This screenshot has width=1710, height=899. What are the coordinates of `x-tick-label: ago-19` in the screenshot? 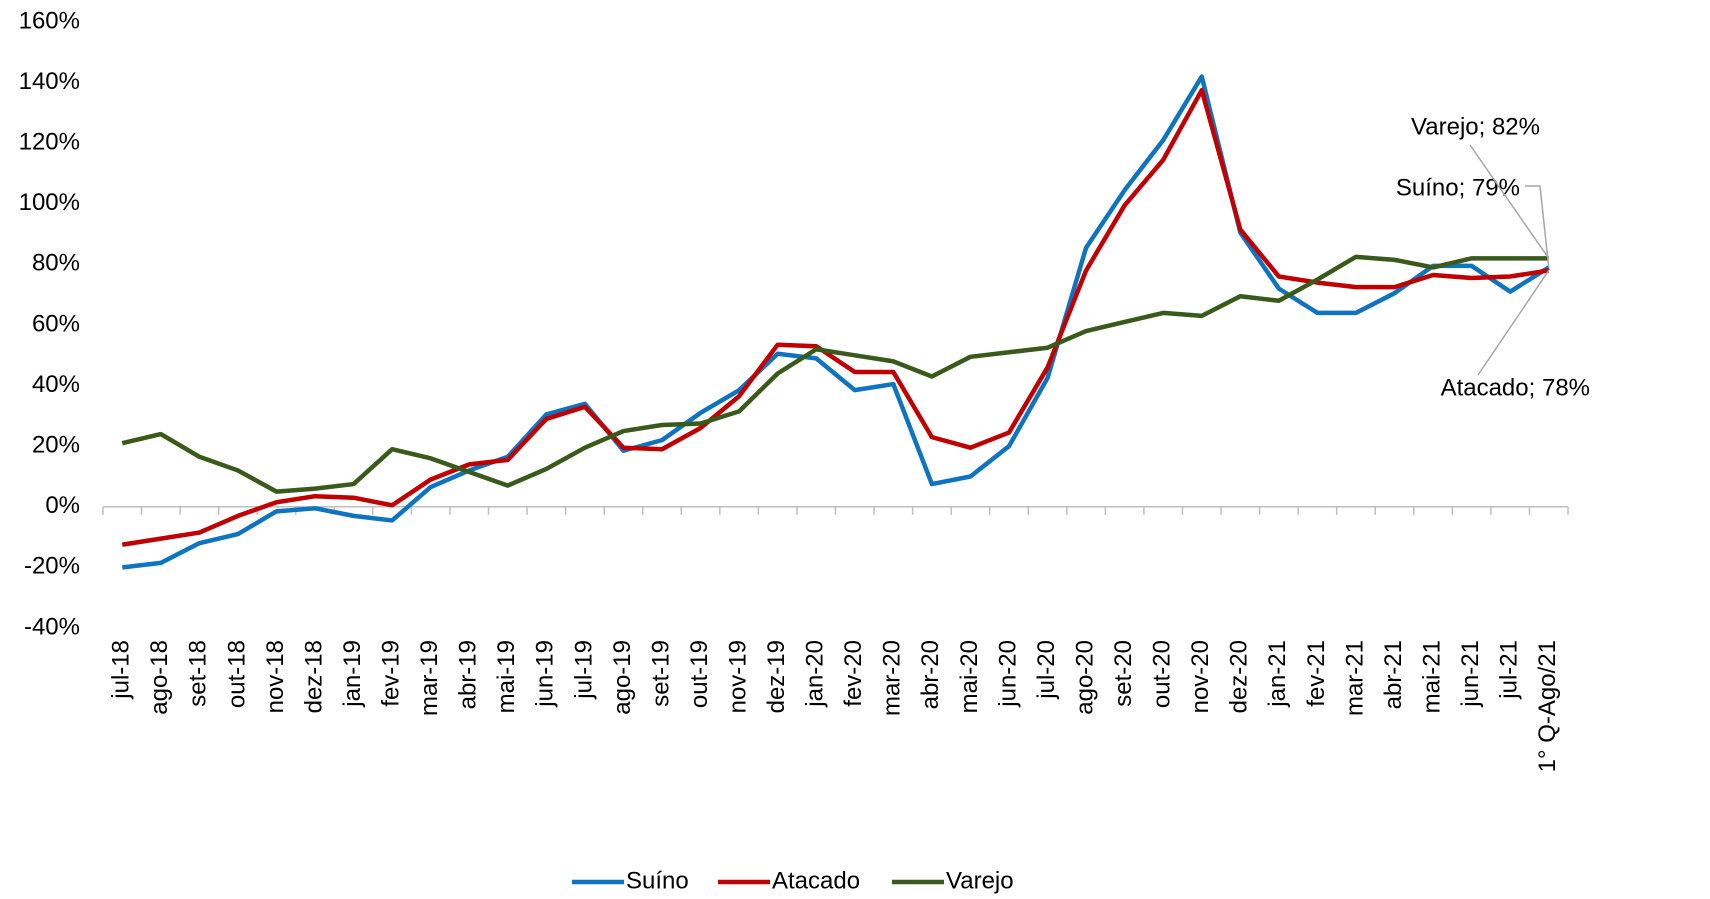 It's located at (622, 677).